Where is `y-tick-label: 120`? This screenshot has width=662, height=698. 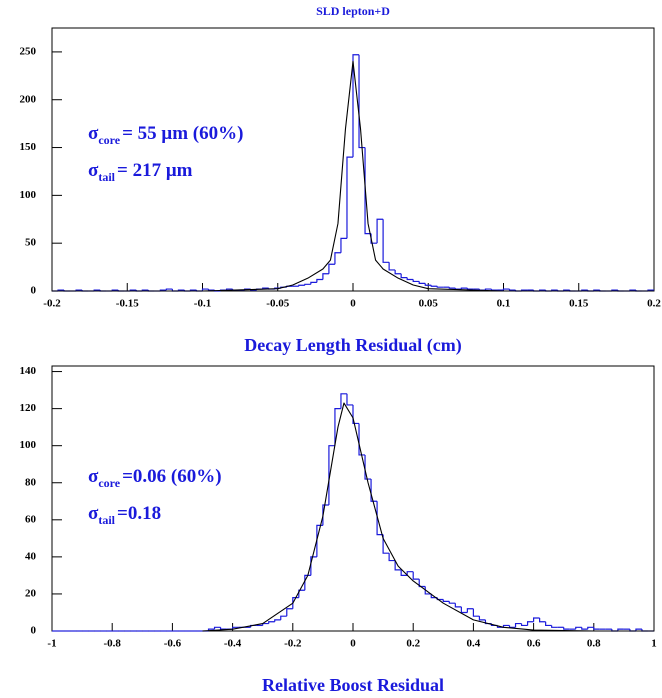 y-tick-label: 120 is located at coordinates (28, 408).